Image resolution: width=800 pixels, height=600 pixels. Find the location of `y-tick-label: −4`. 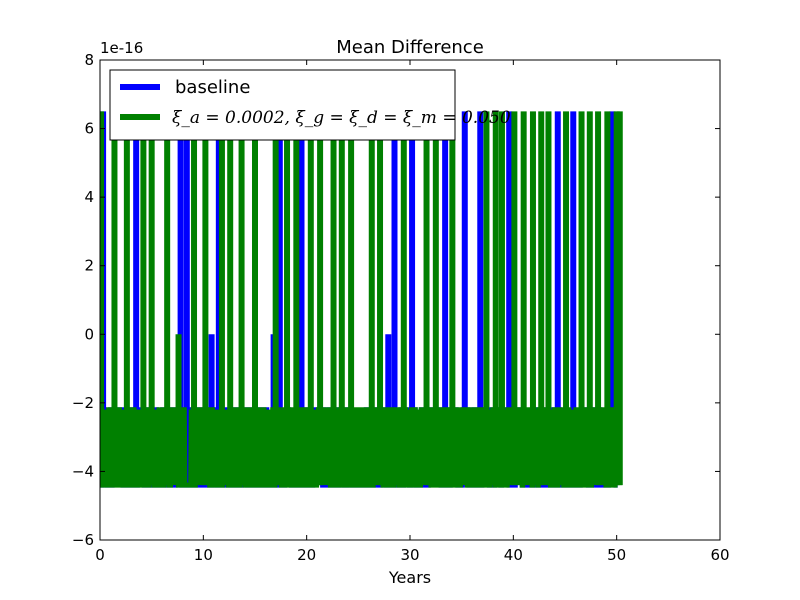

y-tick-label: −4 is located at coordinates (83, 471).